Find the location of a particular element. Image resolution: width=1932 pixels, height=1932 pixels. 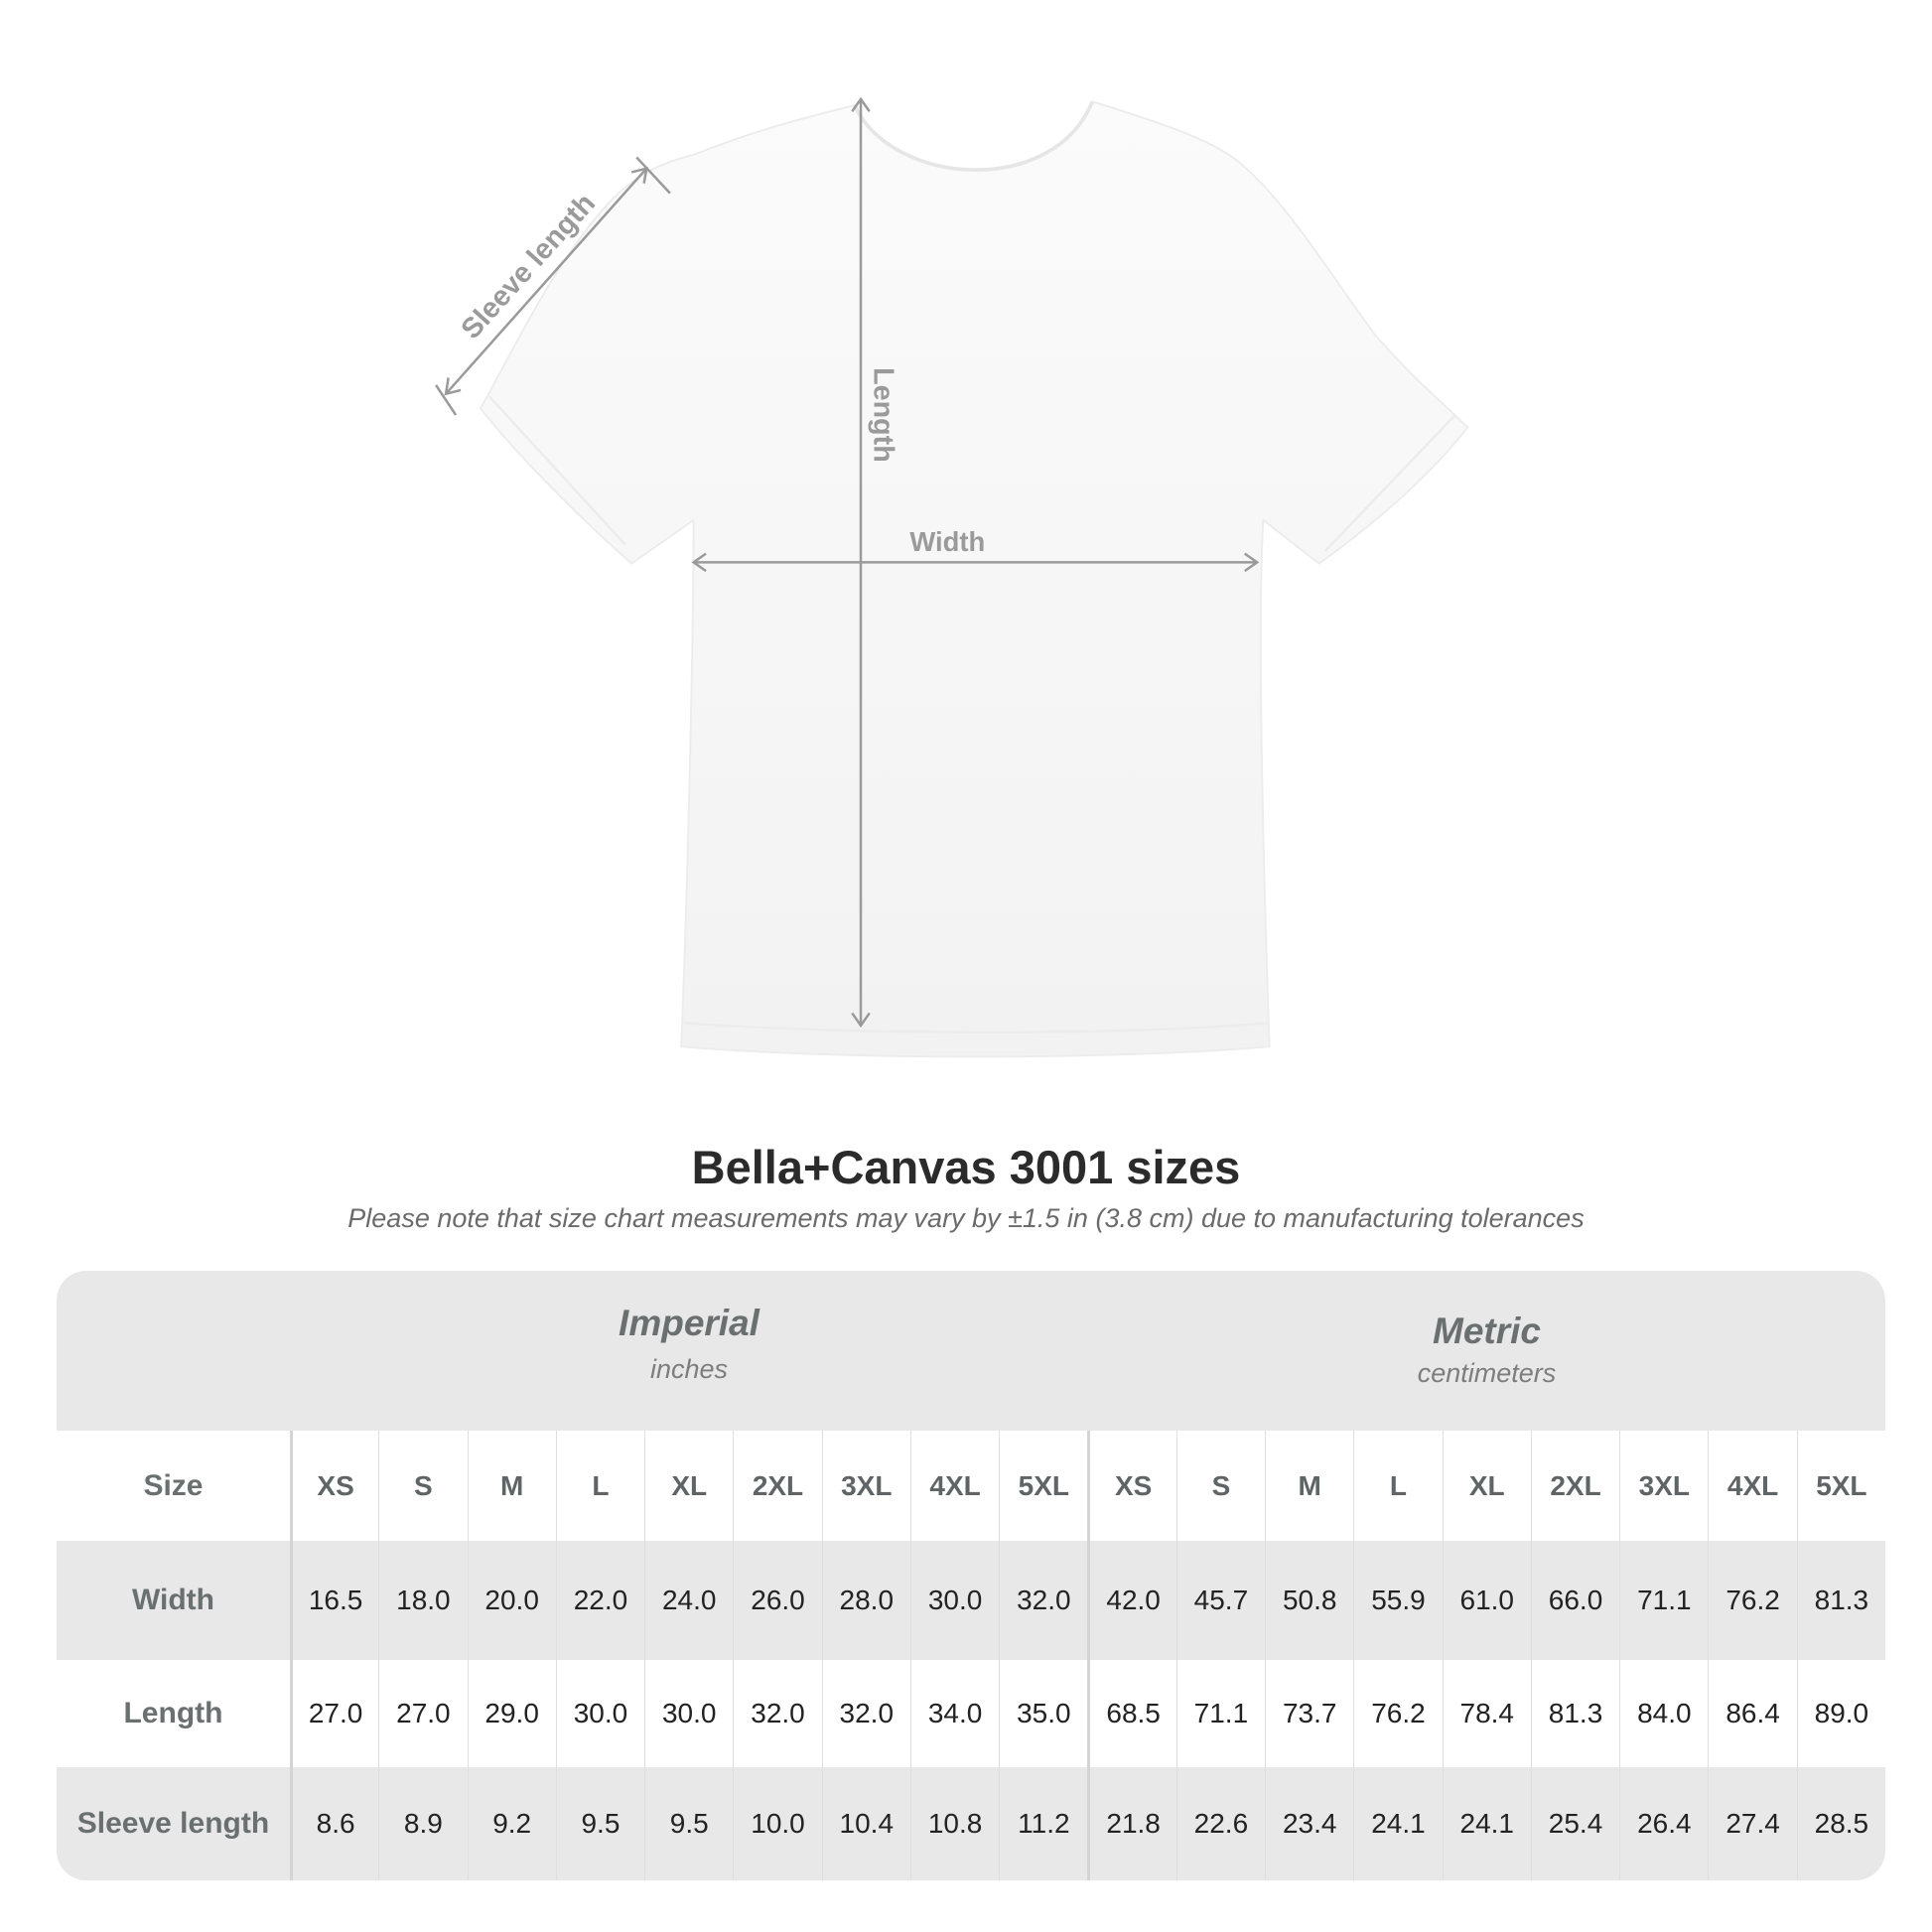

size-header-label: Size is located at coordinates (173, 1485).